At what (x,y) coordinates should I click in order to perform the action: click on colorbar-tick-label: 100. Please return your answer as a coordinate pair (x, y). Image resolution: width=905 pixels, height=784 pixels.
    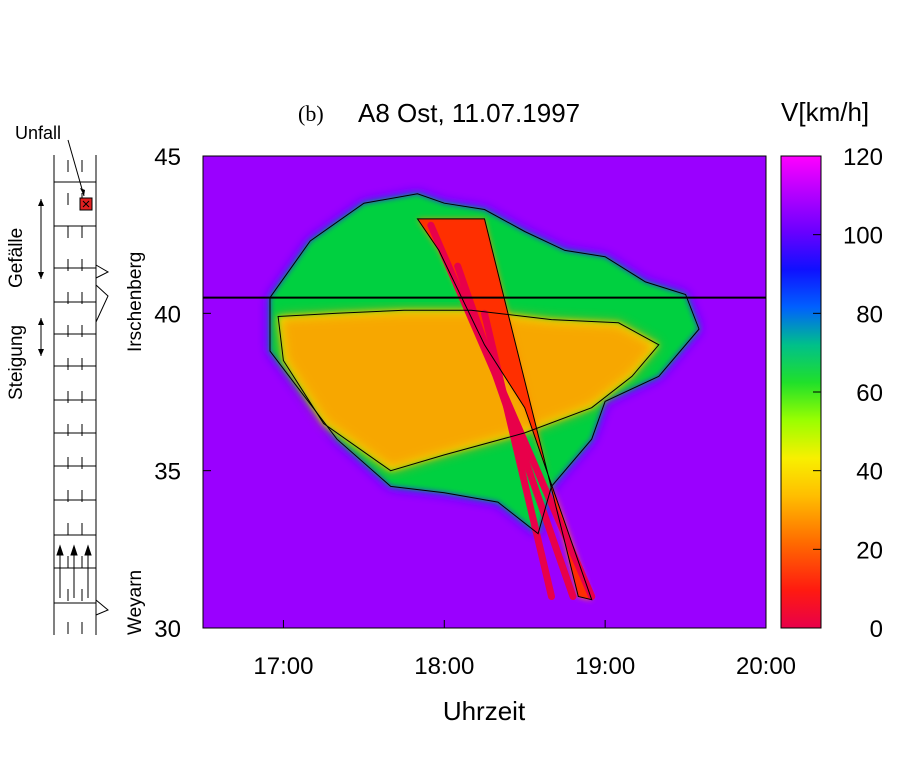
    Looking at the image, I should click on (863, 236).